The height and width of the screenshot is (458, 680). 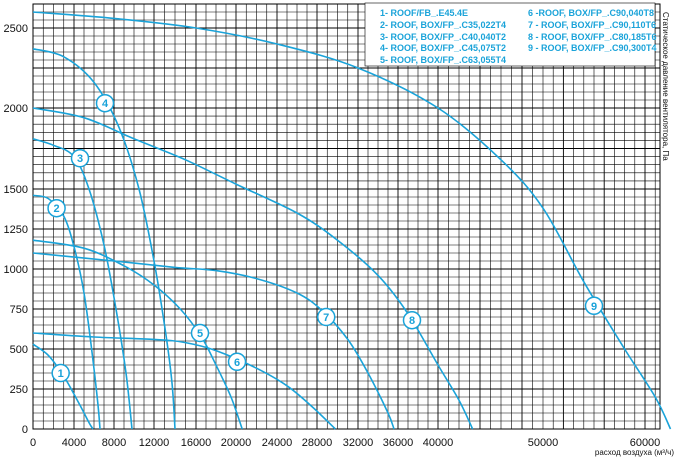 I want to click on curve-badge-4: 4, so click(x=105, y=103).